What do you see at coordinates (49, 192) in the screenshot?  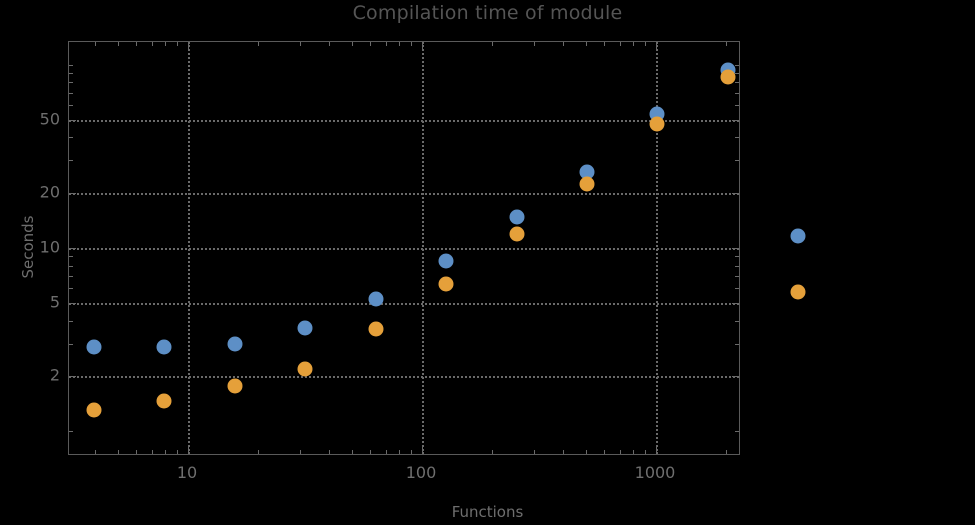 I see `y-tick-label: 20` at bounding box center [49, 192].